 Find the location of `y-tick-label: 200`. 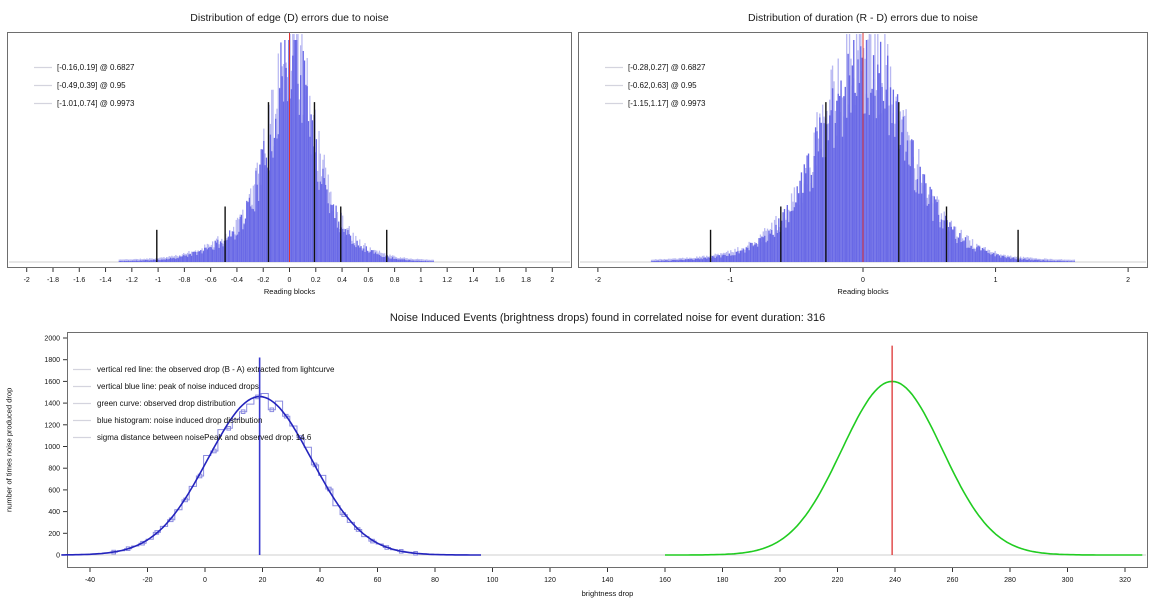

y-tick-label: 200 is located at coordinates (54, 534).